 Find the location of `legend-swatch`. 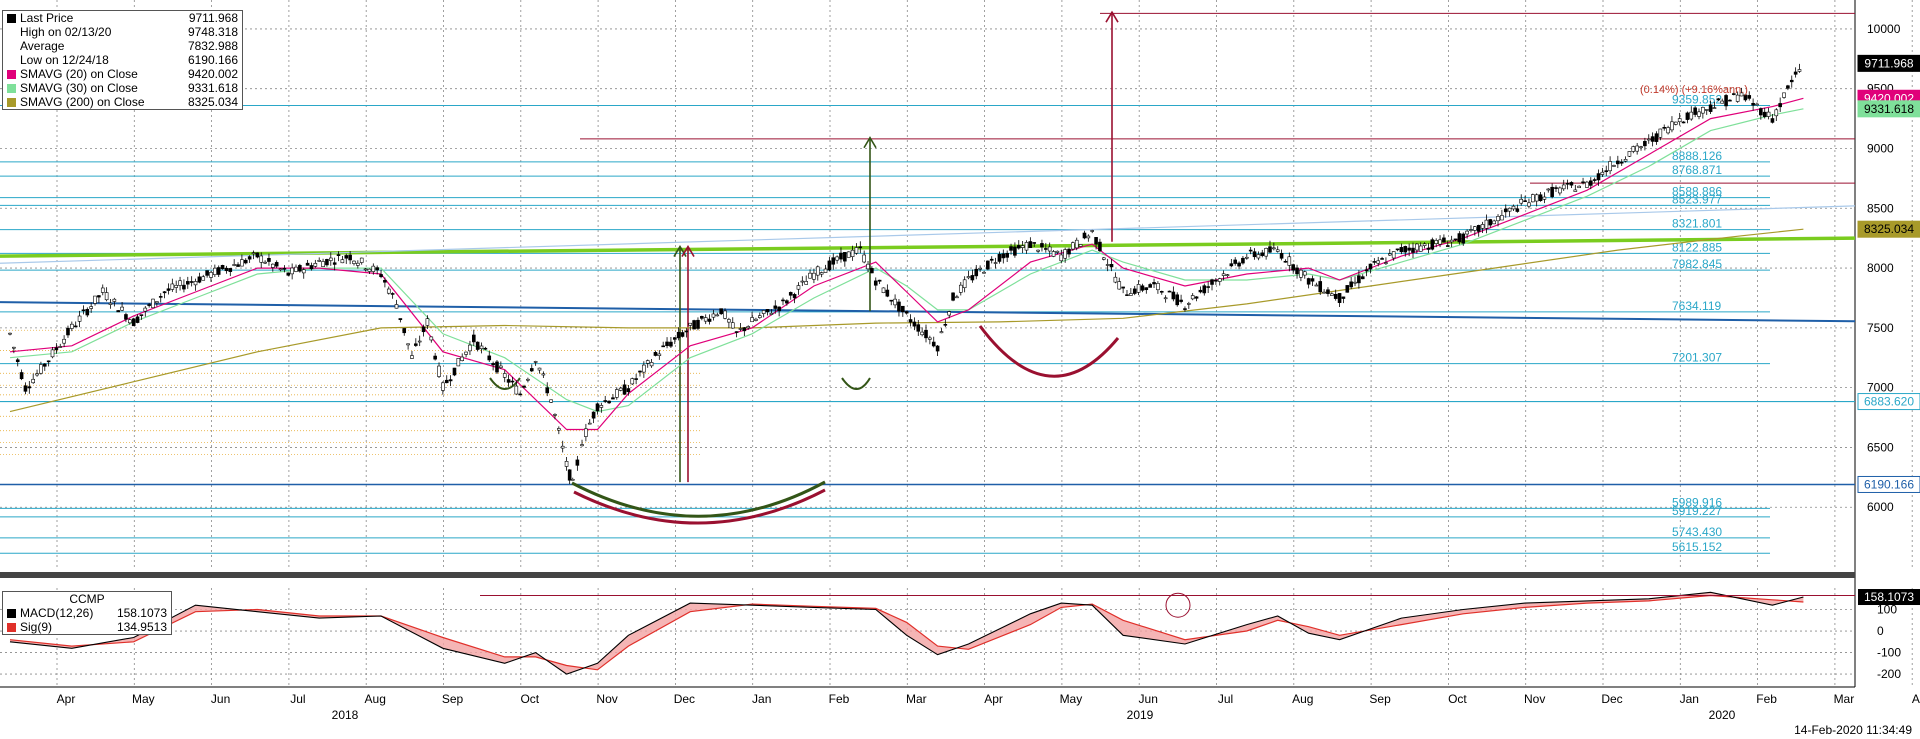

legend-swatch is located at coordinates (11, 613).